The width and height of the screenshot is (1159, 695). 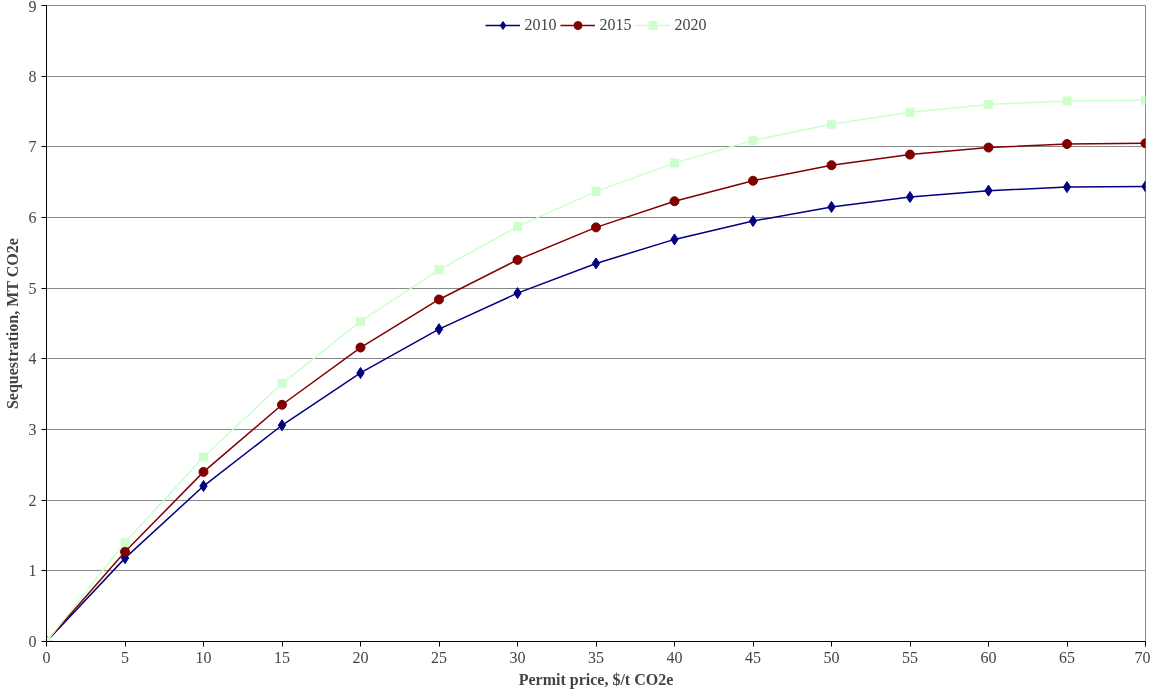 What do you see at coordinates (1067, 657) in the screenshot?
I see `x-tick-label: 65` at bounding box center [1067, 657].